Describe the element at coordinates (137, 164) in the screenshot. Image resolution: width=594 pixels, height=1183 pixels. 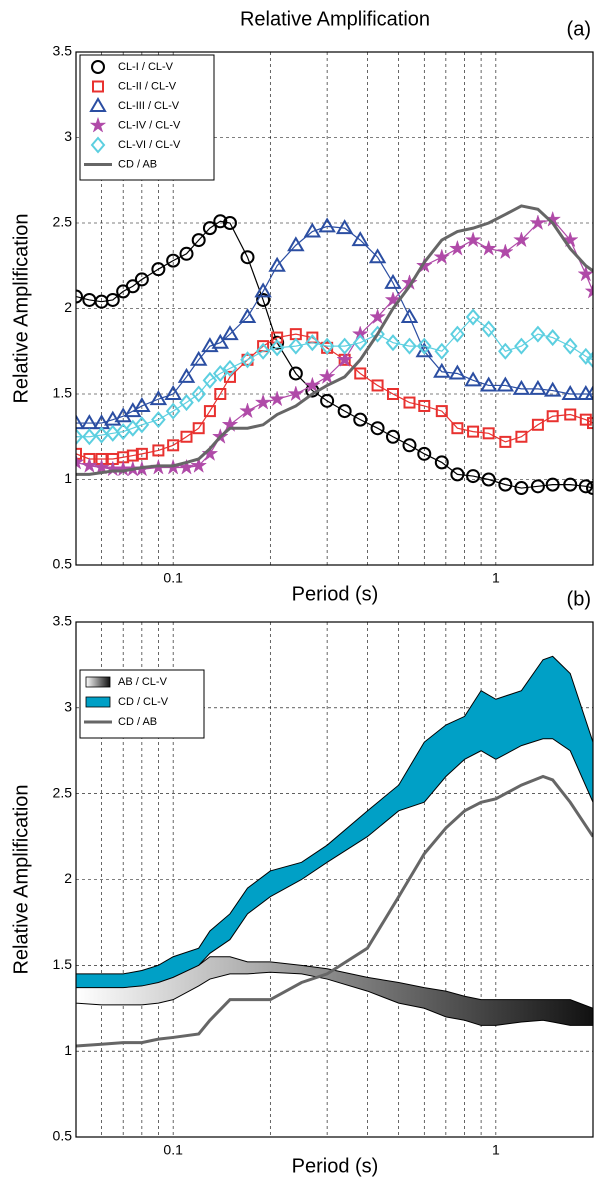
I see `legend-label: CD / AB` at that location.